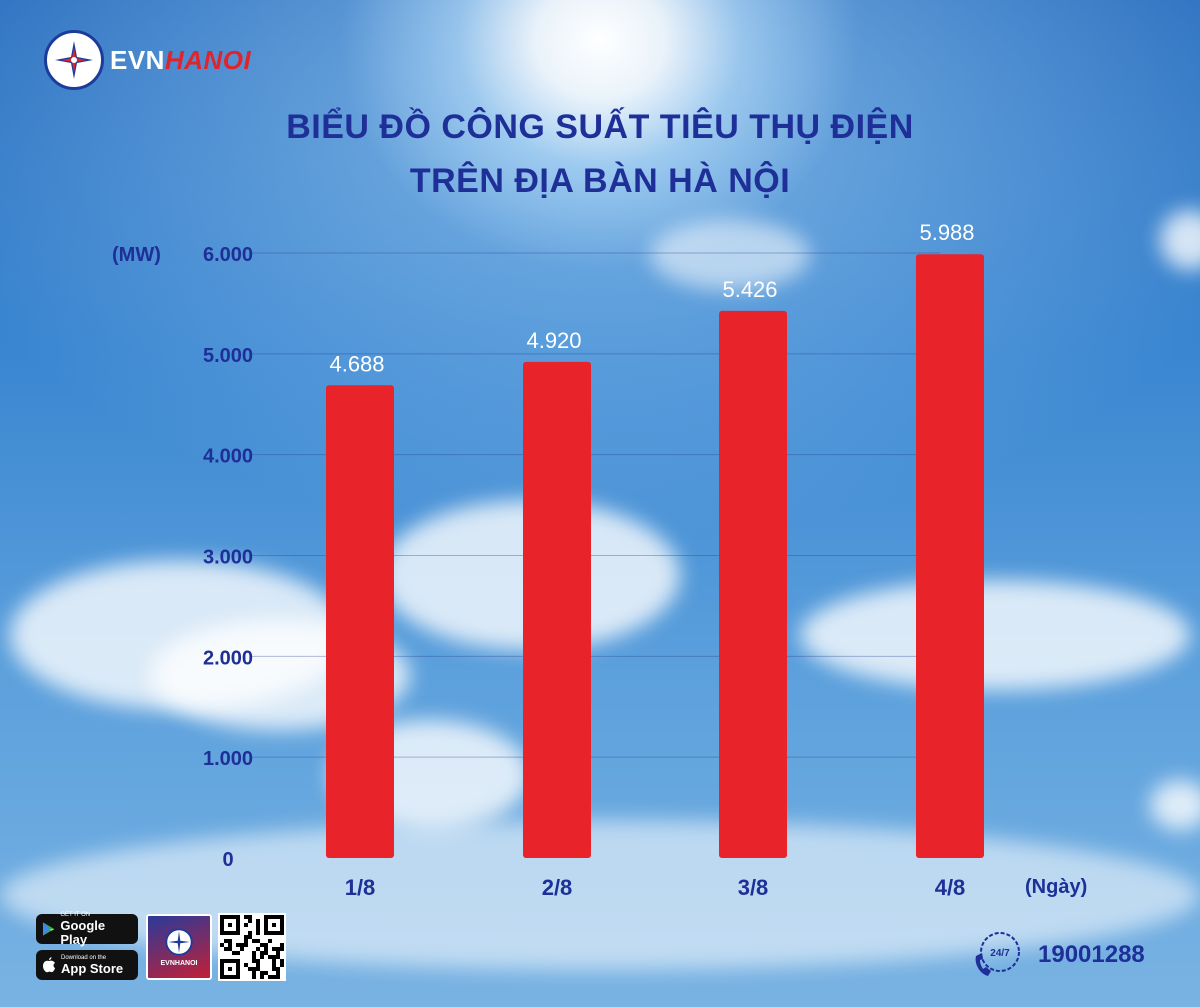 This screenshot has width=1200, height=1007. I want to click on y-axis-label: (MW), so click(136, 255).